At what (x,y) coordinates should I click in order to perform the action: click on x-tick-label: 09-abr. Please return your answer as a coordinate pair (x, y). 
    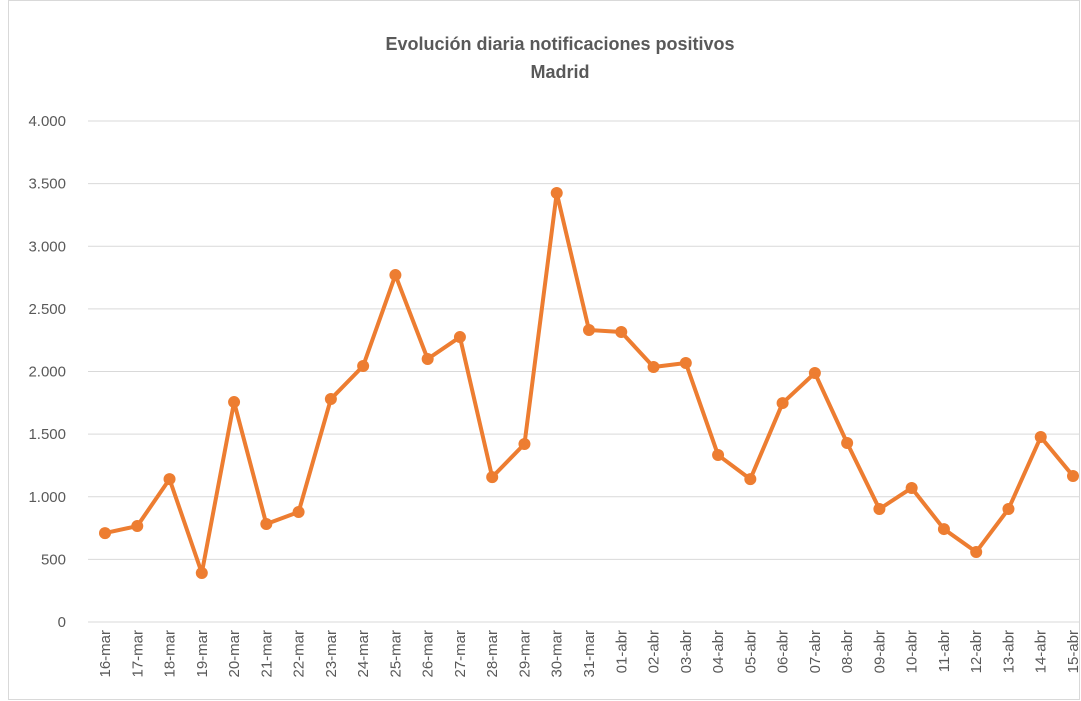
    Looking at the image, I should click on (879, 651).